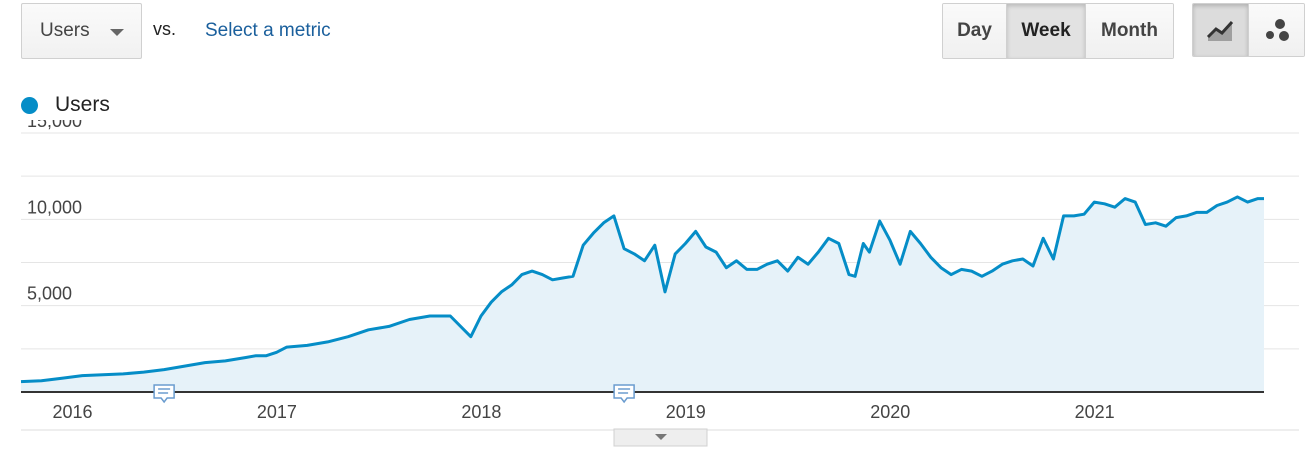 Image resolution: width=1307 pixels, height=449 pixels. I want to click on period-toggle-group: Day Week Month, so click(1058, 31).